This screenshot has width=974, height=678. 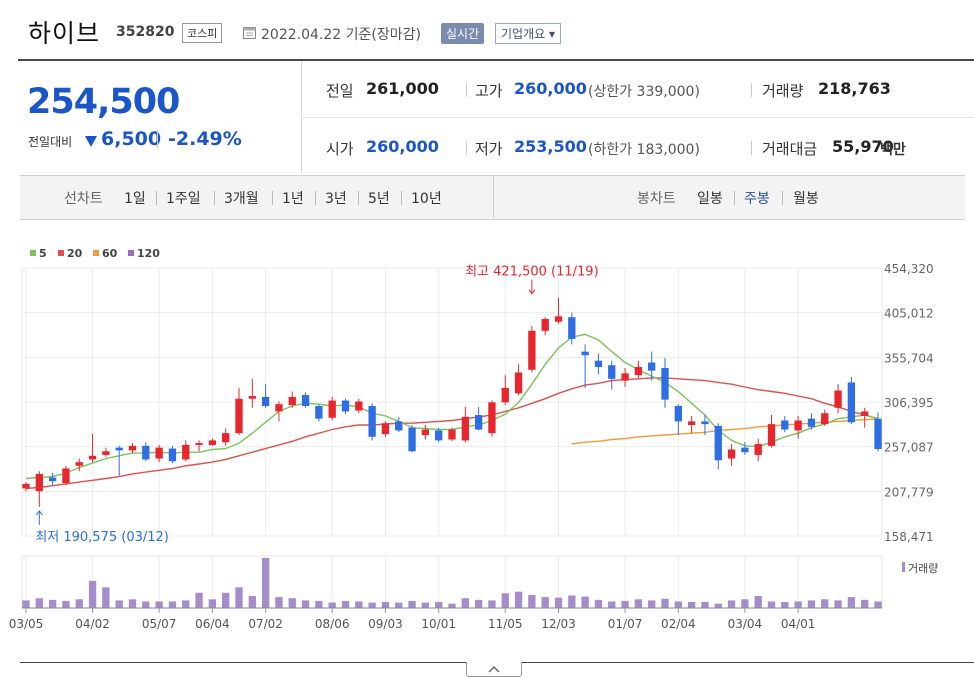 I want to click on top-divider, so click(x=496, y=60).